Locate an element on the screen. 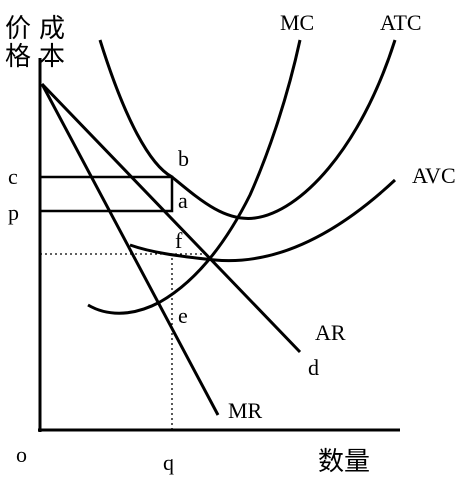 Image resolution: width=475 pixels, height=479 pixels. y-axis-label: 成本 is located at coordinates (50, 42).